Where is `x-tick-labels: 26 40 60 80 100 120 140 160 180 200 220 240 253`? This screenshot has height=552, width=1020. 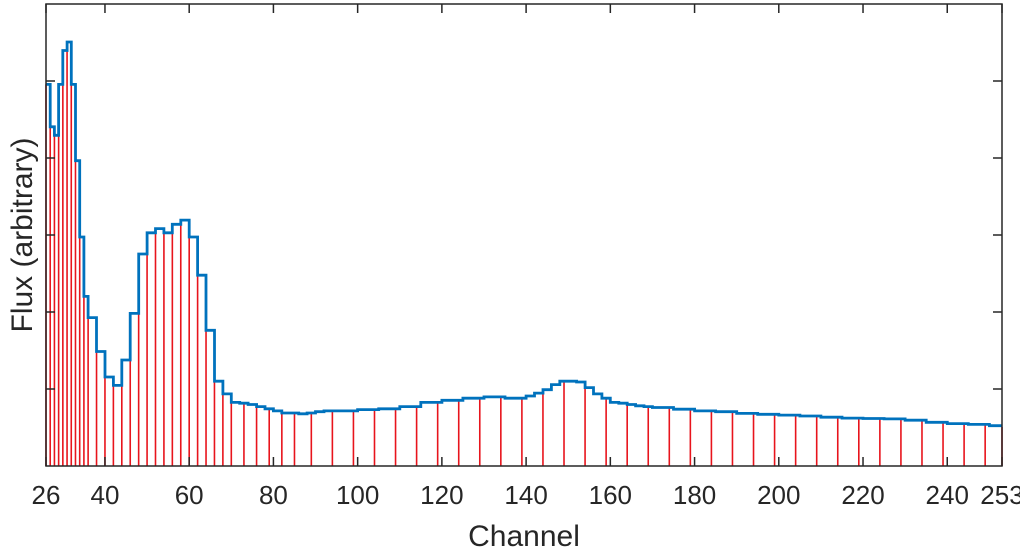
x-tick-labels: 26 40 60 80 100 120 140 160 180 200 220 240 253 is located at coordinates (526, 495).